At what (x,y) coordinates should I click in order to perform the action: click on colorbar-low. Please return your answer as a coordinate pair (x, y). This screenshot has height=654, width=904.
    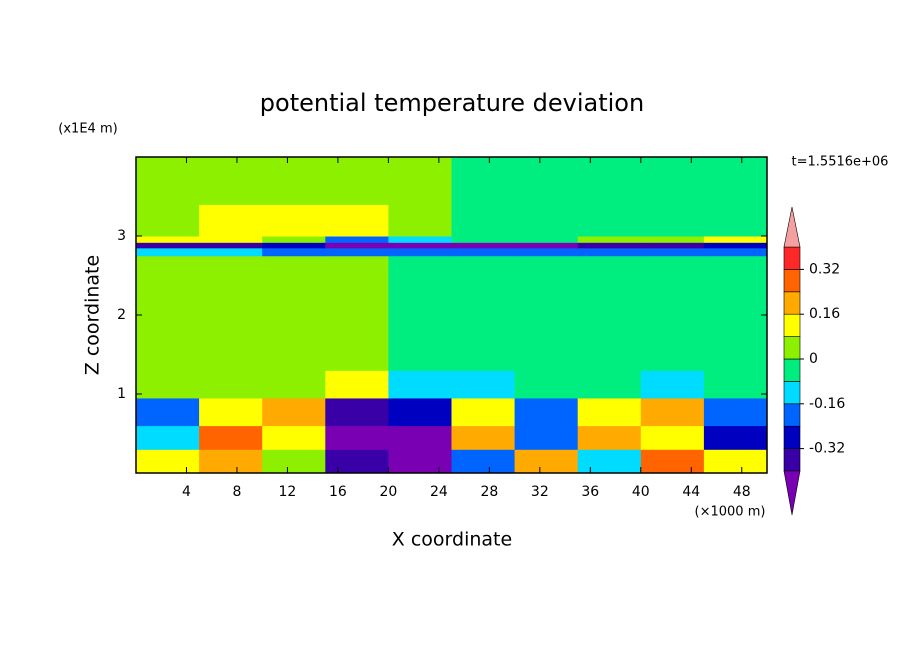
    Looking at the image, I should click on (792, 493).